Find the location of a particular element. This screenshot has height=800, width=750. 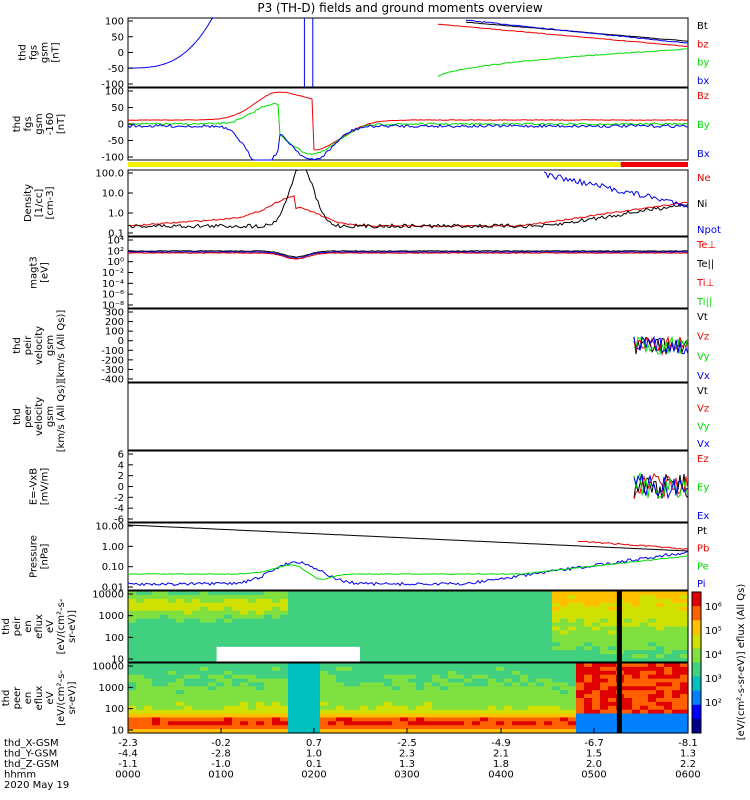

legend-Te||: Te|| is located at coordinates (705, 264).